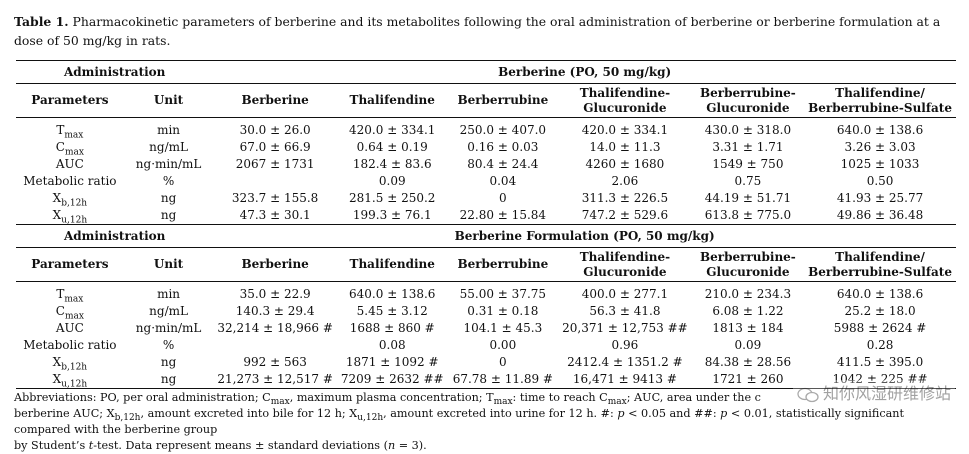  I want to click on value-cell: 311.3 ± 226.5, so click(625, 198).